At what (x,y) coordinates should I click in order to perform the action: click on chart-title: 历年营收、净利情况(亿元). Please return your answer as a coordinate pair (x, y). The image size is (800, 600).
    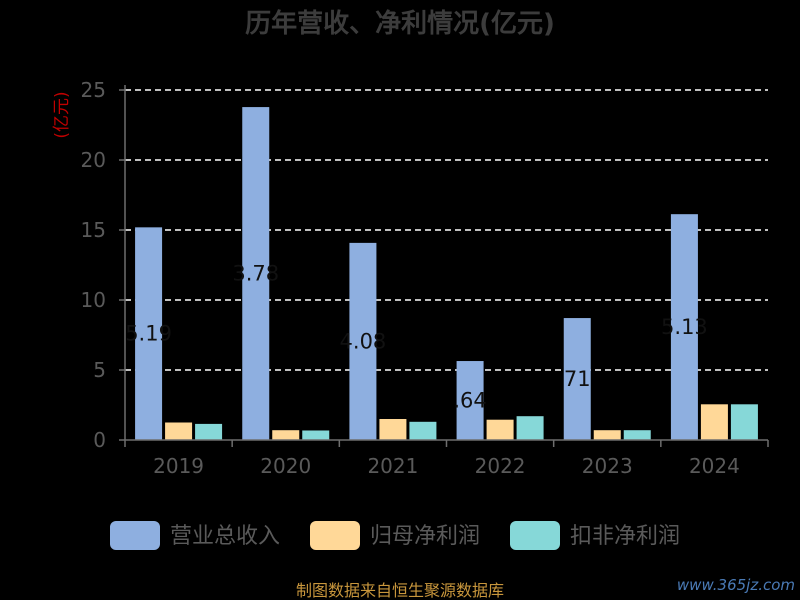
    Looking at the image, I should click on (400, 23).